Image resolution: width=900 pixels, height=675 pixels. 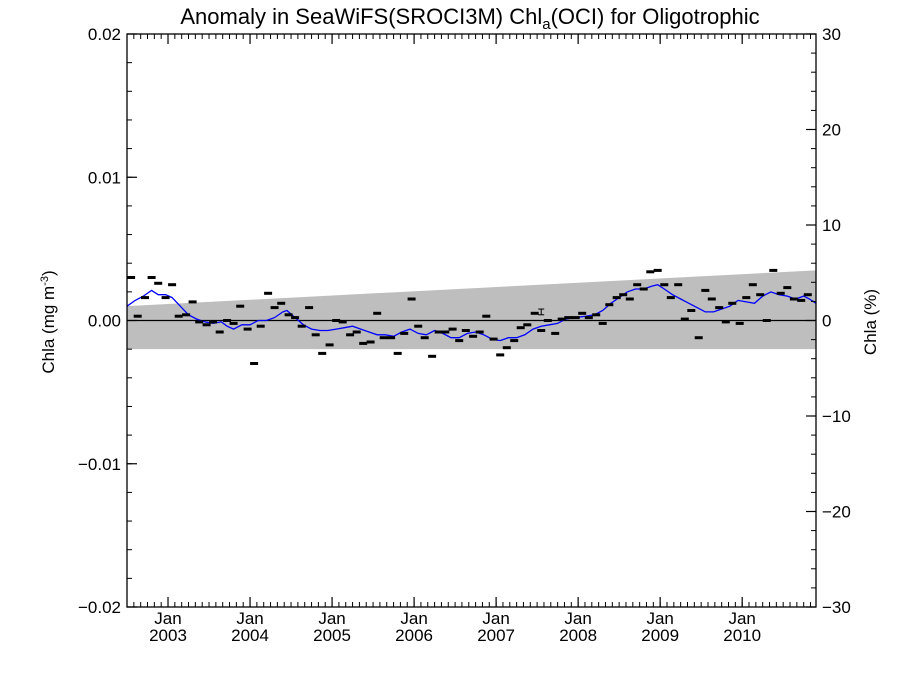 What do you see at coordinates (836, 416) in the screenshot?
I see `y2-tick-label: −10` at bounding box center [836, 416].